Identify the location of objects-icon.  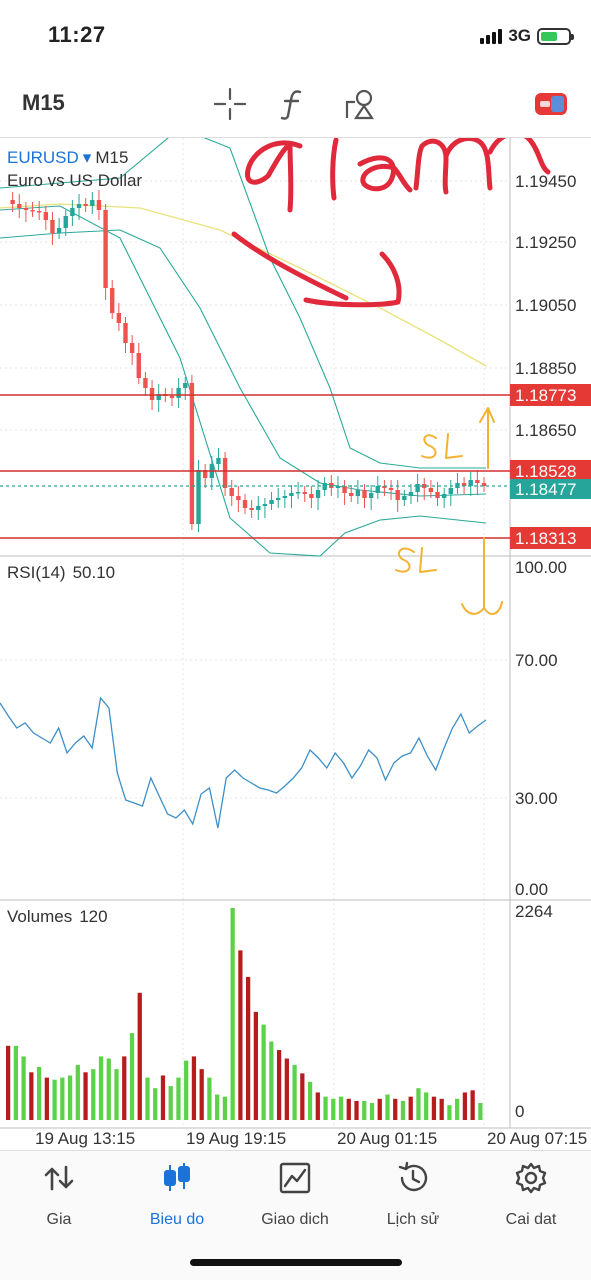
(362, 104).